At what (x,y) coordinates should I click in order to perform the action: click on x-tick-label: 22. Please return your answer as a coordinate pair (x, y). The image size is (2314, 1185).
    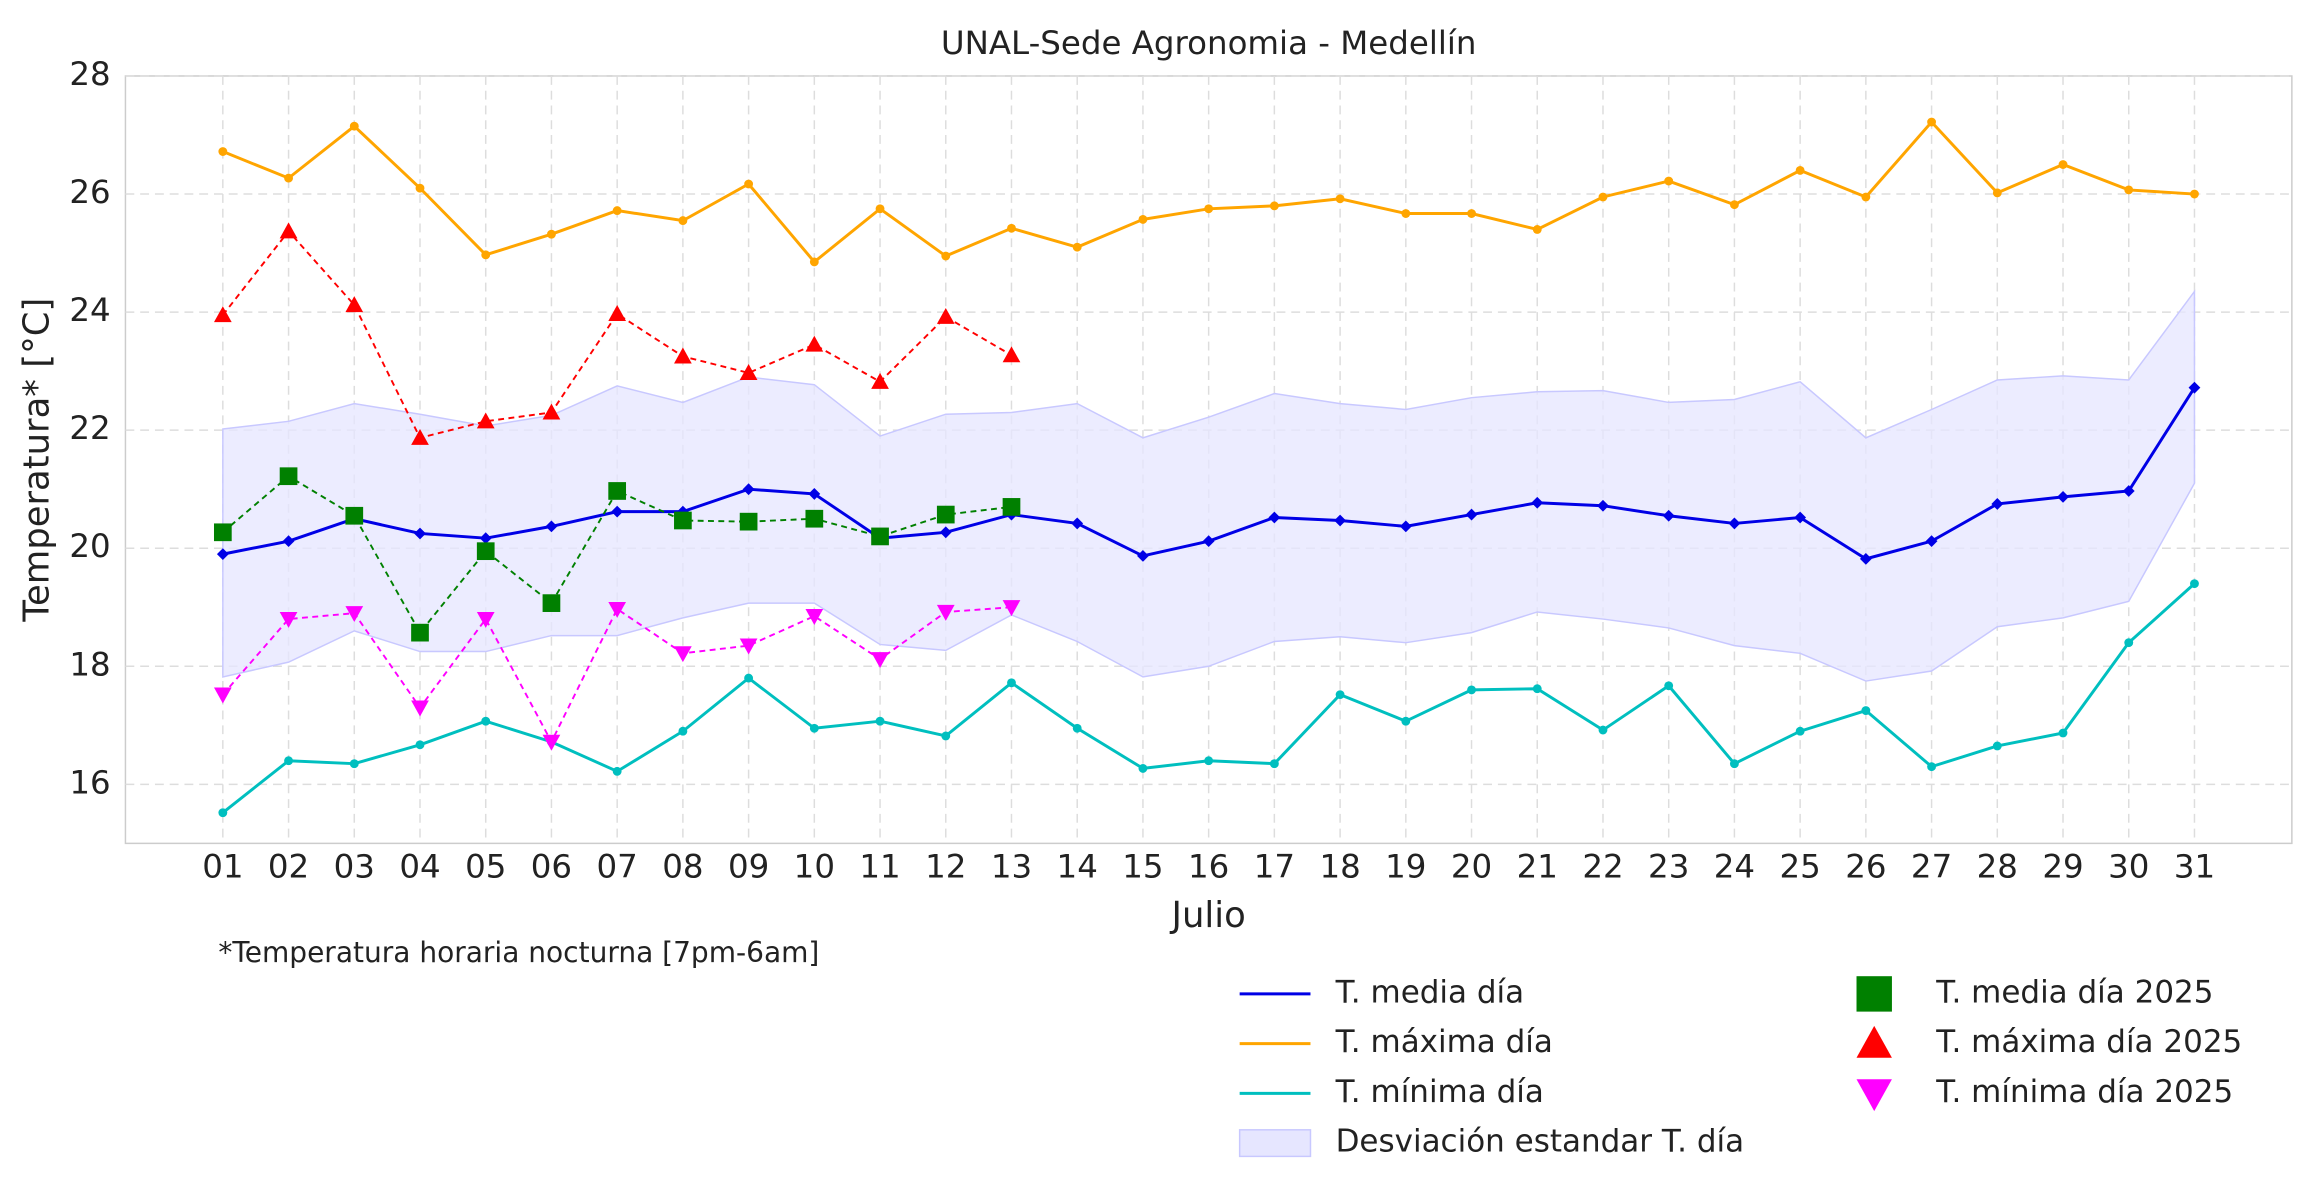
    Looking at the image, I should click on (1602, 866).